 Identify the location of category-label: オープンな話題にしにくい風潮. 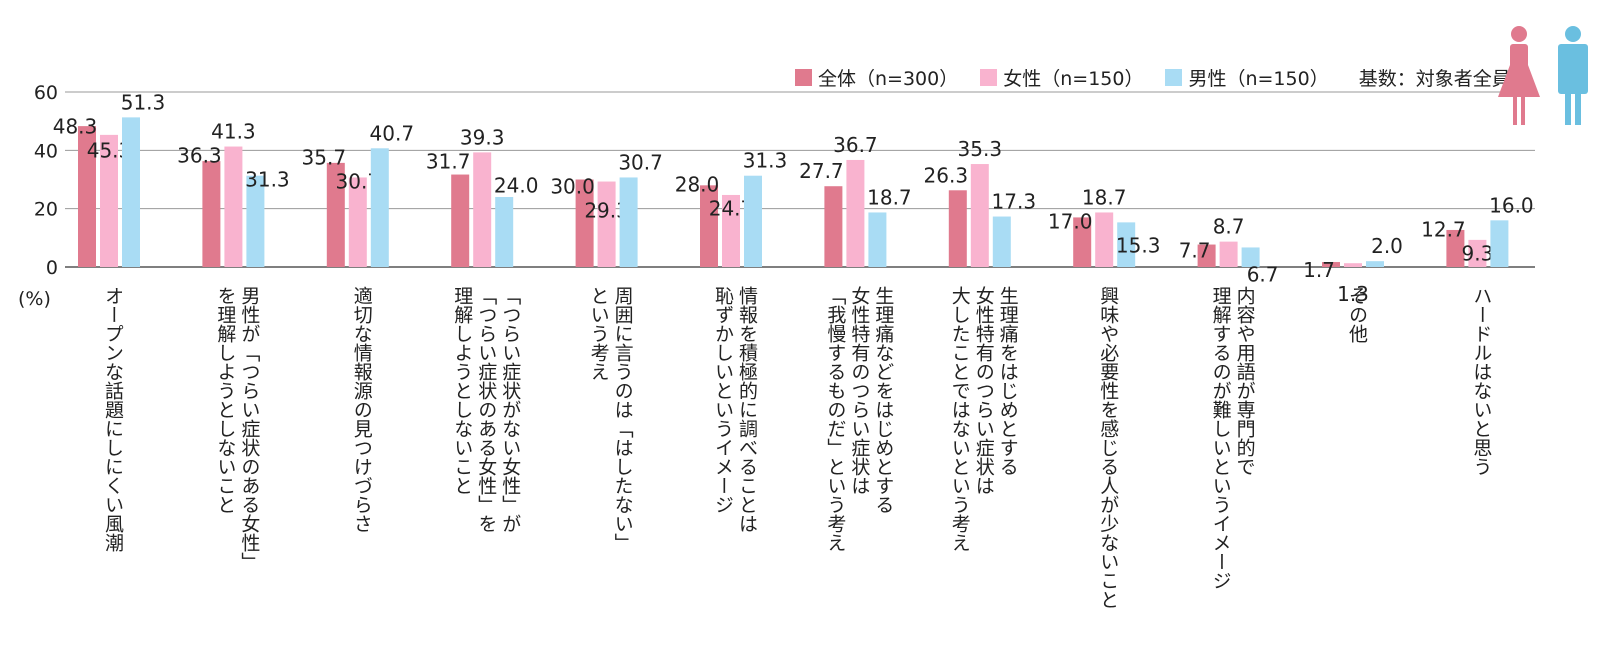
(113, 419).